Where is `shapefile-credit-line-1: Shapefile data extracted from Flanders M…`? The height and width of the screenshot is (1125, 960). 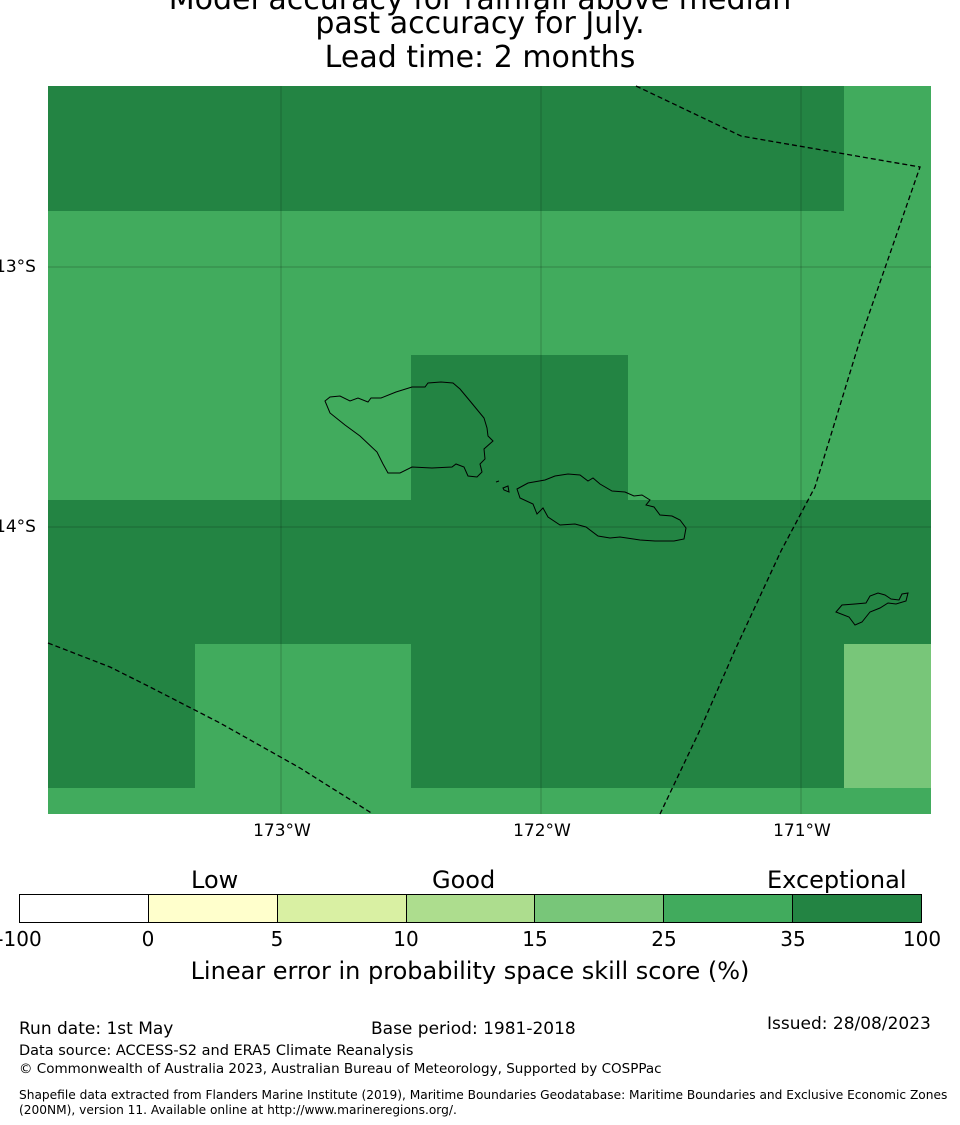 shapefile-credit-line-1: Shapefile data extracted from Flanders M… is located at coordinates (483, 1095).